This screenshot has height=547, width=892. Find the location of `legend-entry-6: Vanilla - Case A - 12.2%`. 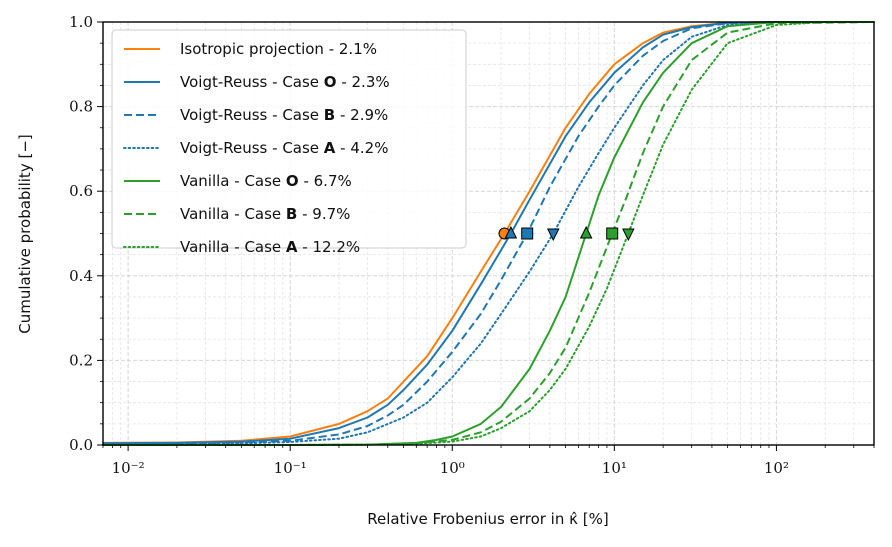

legend-entry-6: Vanilla - Case A - 12.2% is located at coordinates (270, 247).